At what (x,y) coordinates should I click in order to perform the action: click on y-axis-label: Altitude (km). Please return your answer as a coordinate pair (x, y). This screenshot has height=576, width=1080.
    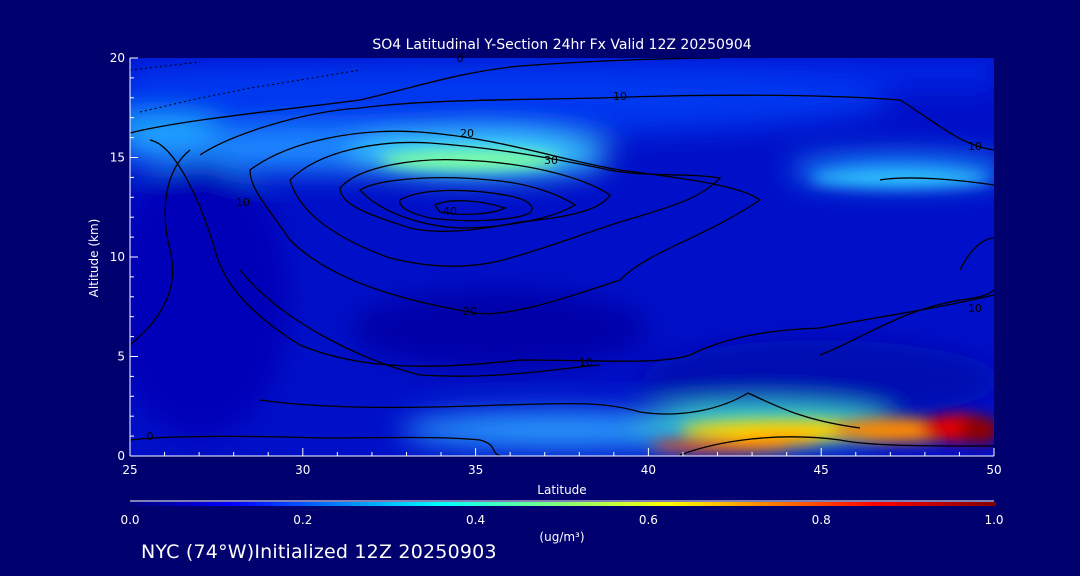
    Looking at the image, I should click on (94, 258).